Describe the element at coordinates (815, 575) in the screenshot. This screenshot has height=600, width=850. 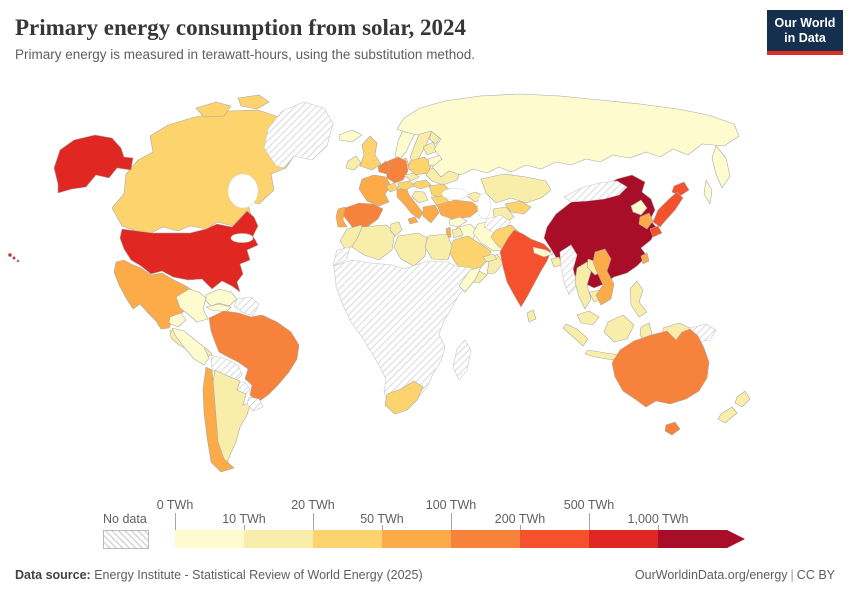
I see `license-label: CC BY` at that location.